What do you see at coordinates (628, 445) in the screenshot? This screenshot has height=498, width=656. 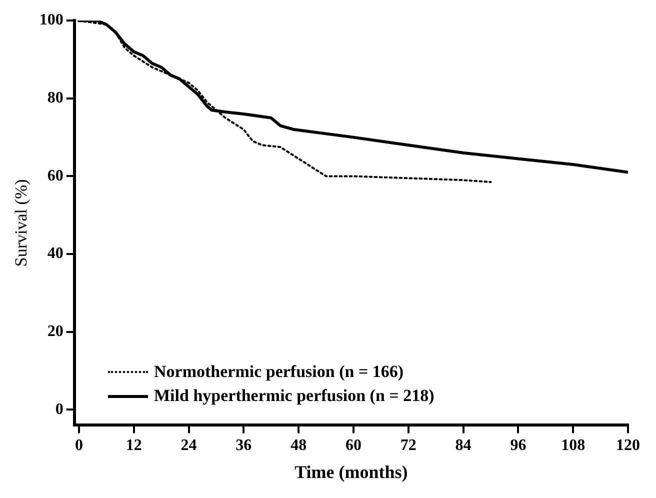 I see `x-tick-label: 120` at bounding box center [628, 445].